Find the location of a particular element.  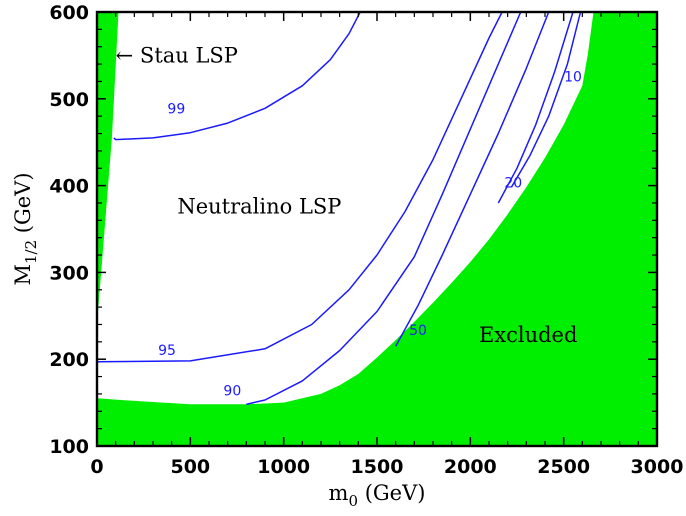

y-tick-label: 400 is located at coordinates (69, 187).